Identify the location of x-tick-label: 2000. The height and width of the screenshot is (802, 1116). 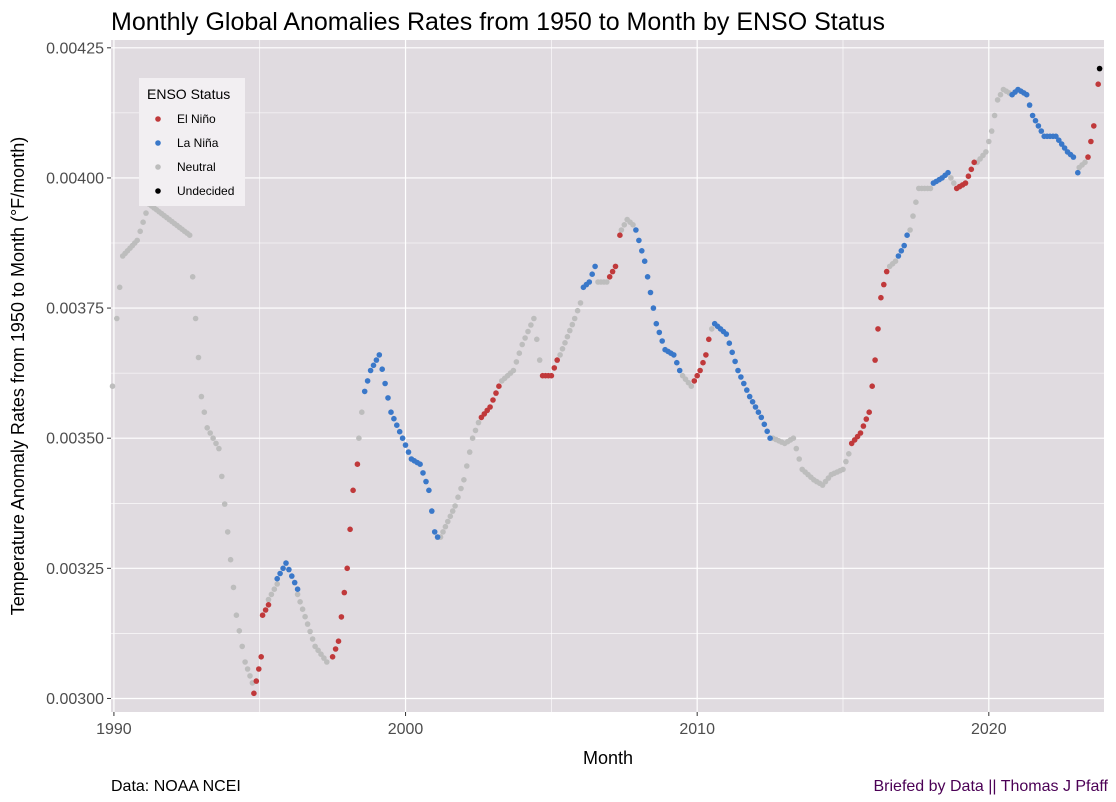
(406, 729).